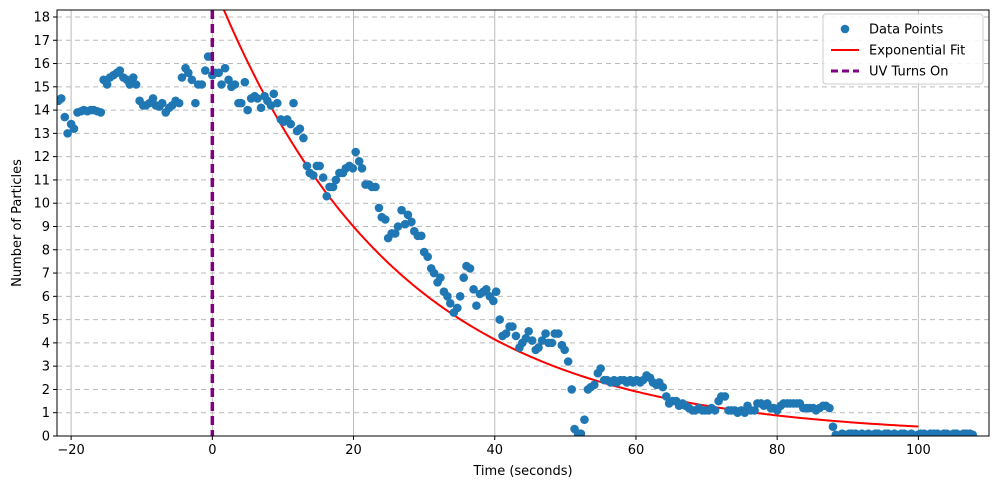 This screenshot has width=997, height=489. Describe the element at coordinates (46, 320) in the screenshot. I see `y-tick-label: 5` at that location.